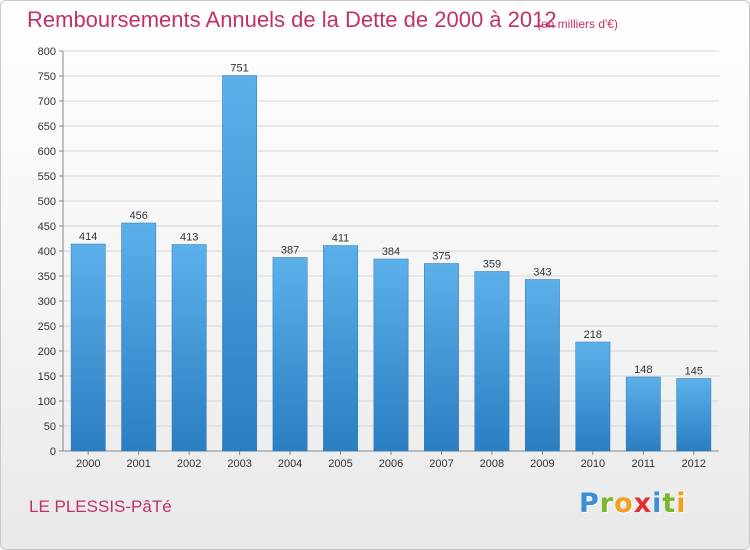 The width and height of the screenshot is (750, 550). I want to click on y-tick-label: 50, so click(50, 427).